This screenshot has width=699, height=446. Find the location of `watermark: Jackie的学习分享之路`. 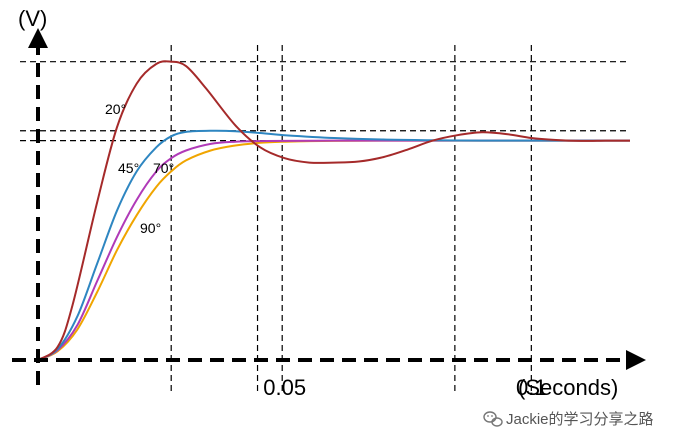

watermark: Jackie的学习分享之路 is located at coordinates (568, 419).